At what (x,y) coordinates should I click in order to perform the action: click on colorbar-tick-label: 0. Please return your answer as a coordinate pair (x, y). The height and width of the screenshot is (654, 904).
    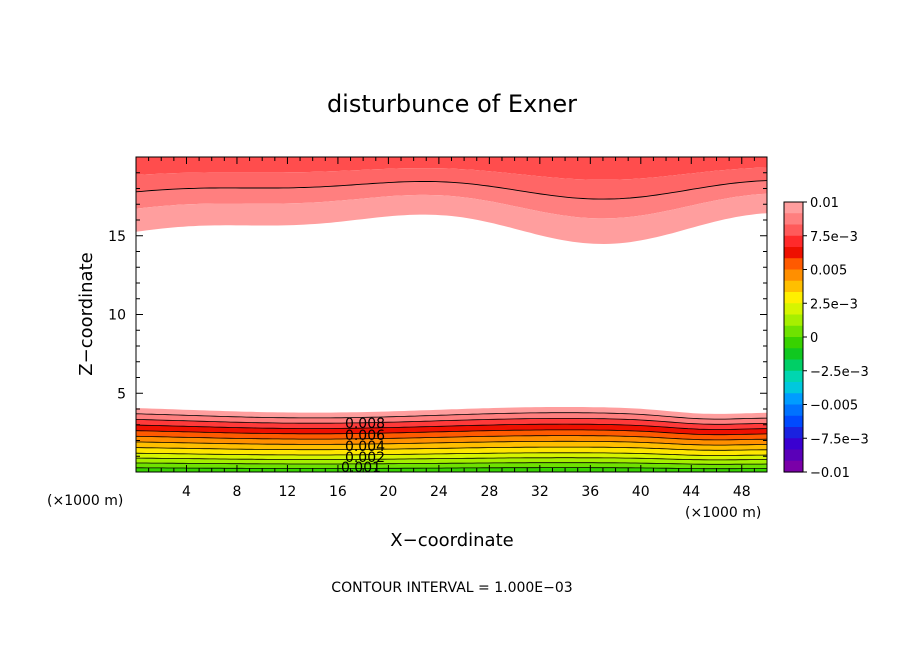
    Looking at the image, I should click on (814, 338).